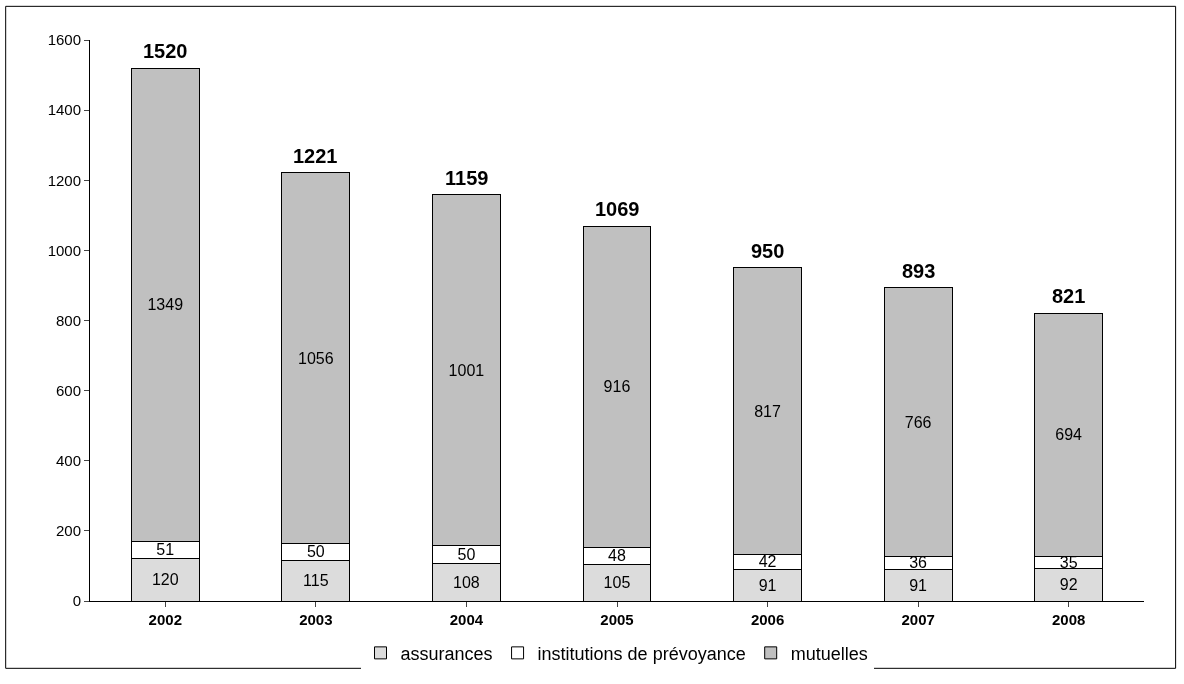 Image resolution: width=1184 pixels, height=684 pixels. What do you see at coordinates (68, 460) in the screenshot?
I see `y-tick-label: 400` at bounding box center [68, 460].